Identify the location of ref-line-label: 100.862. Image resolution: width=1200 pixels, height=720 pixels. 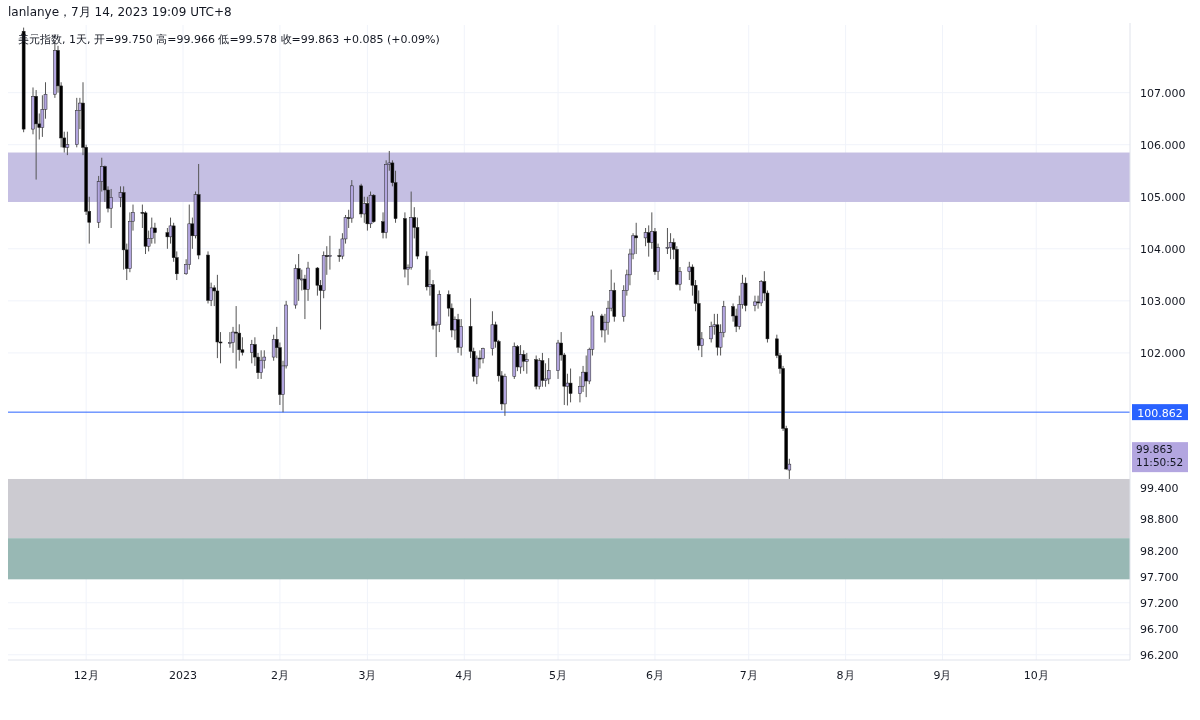
(1160, 413).